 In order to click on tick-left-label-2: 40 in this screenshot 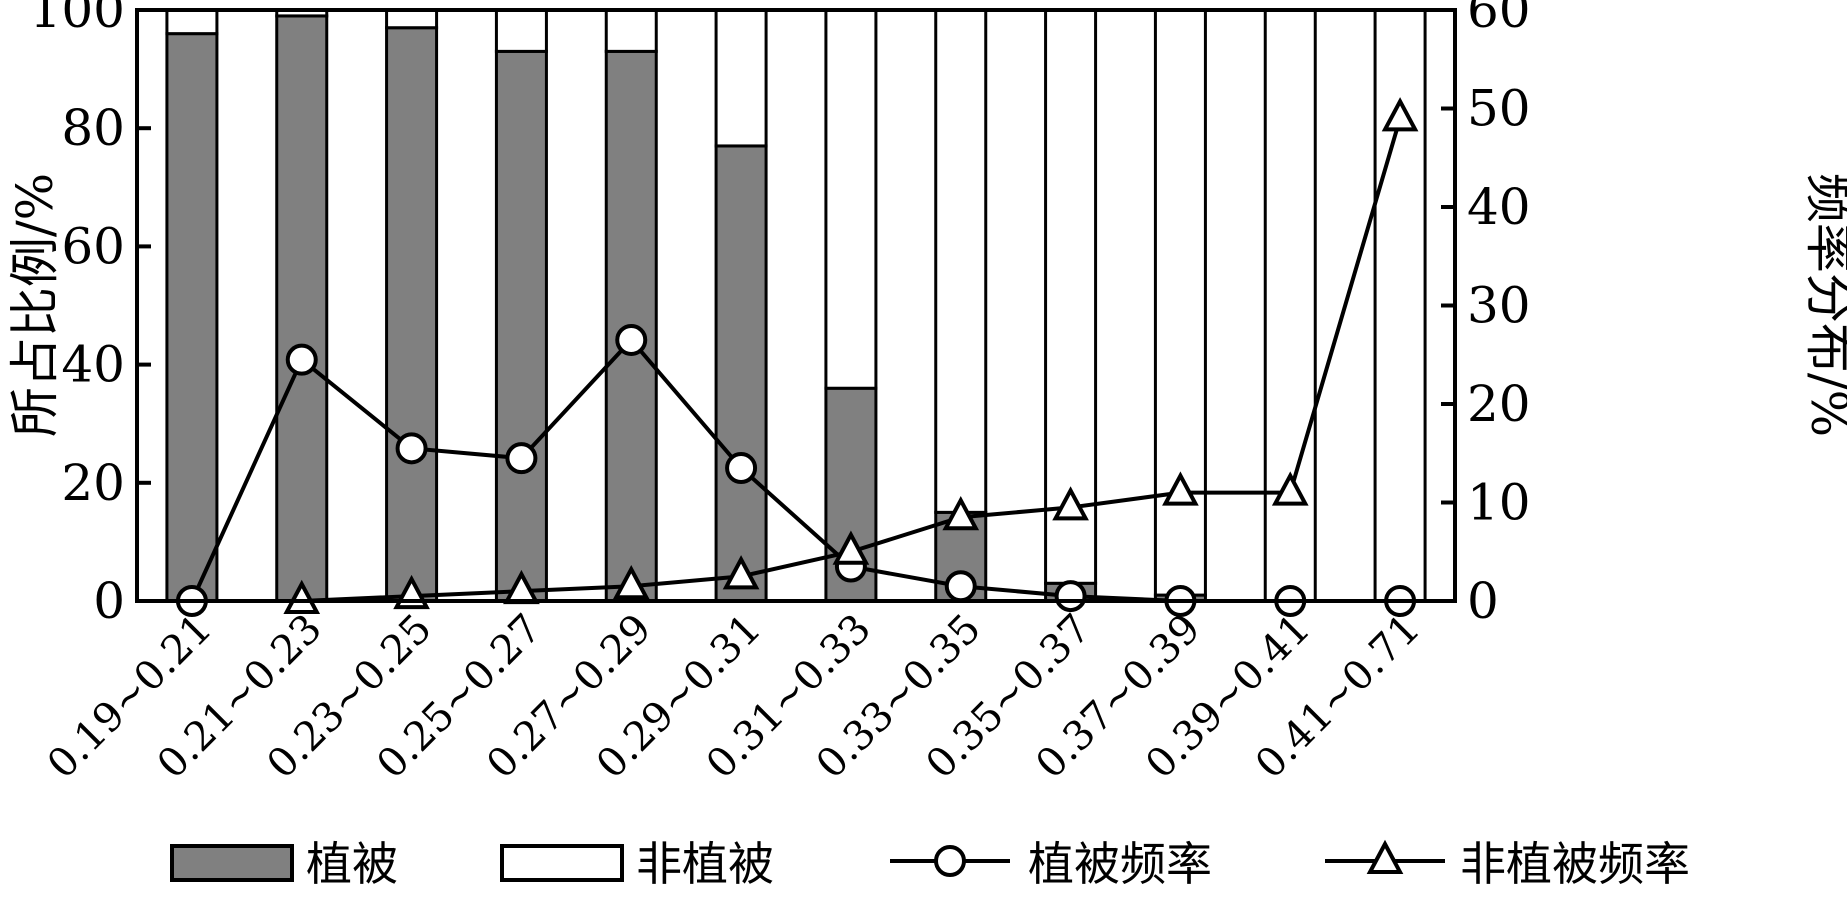, I will do `click(93, 365)`.